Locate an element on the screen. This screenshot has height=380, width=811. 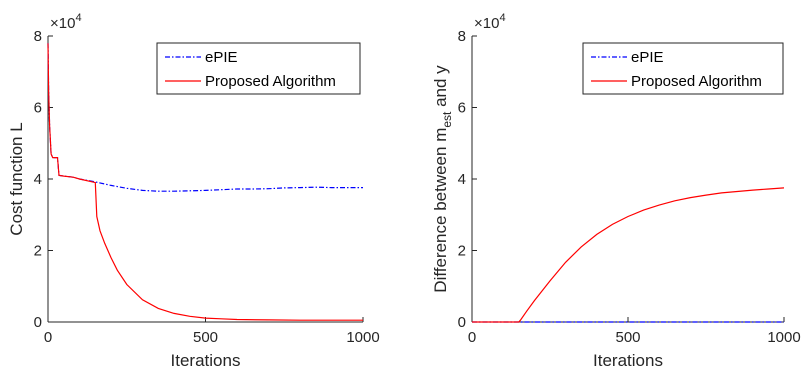
y-axis-label: Cost function L is located at coordinates (16, 178).